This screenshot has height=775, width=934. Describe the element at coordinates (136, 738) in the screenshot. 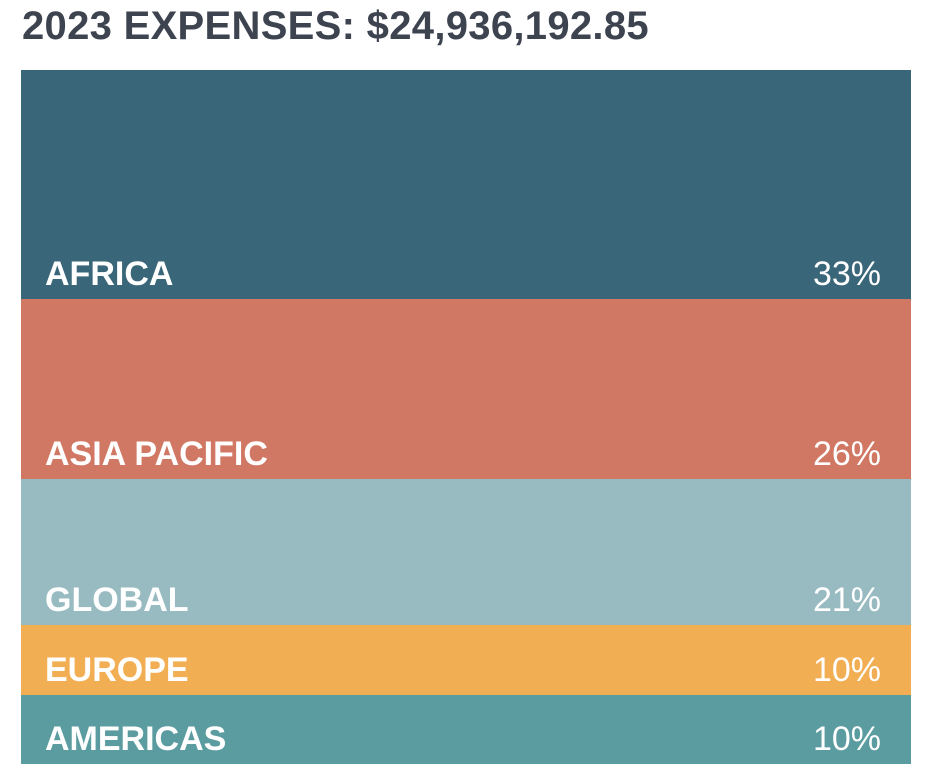

I see `segment-label: AMERICAS` at that location.